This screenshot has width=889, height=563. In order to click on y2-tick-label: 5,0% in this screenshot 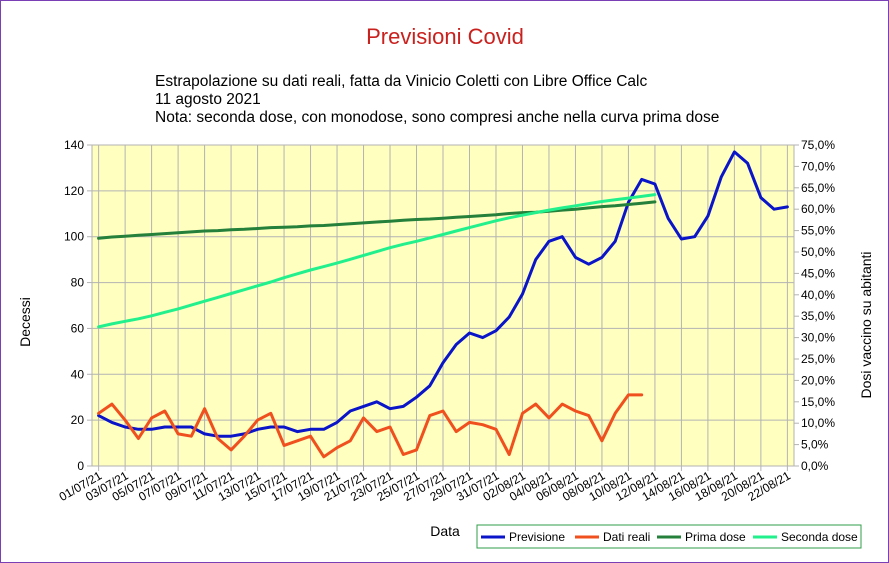, I will do `click(815, 445)`.